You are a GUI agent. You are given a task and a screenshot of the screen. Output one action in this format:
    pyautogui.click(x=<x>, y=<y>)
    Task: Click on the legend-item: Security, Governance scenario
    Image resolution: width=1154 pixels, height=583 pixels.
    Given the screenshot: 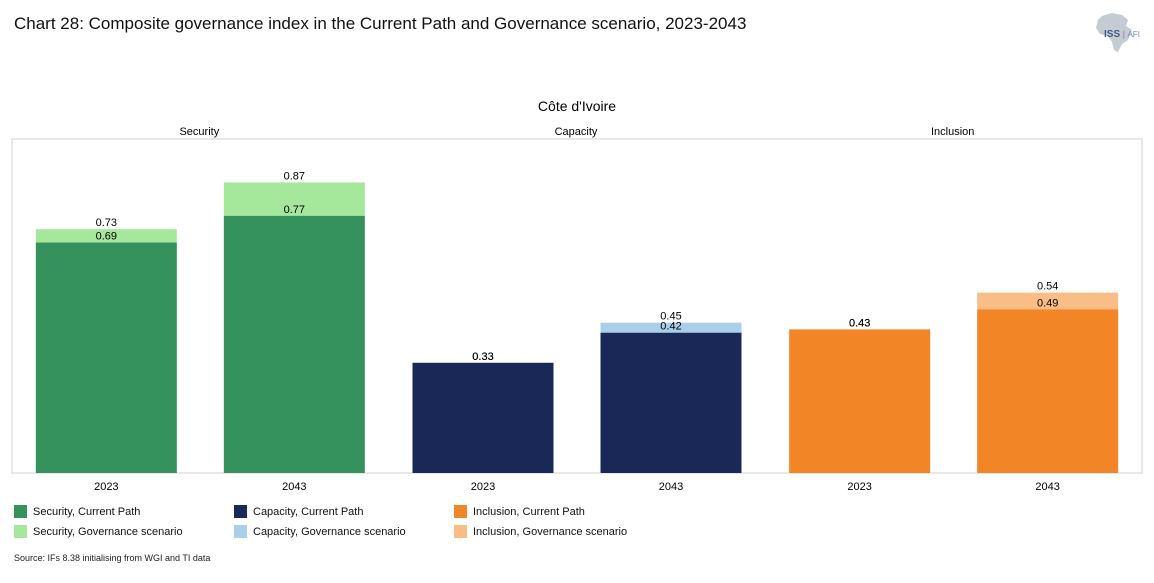 What is the action you would take?
    pyautogui.click(x=98, y=531)
    